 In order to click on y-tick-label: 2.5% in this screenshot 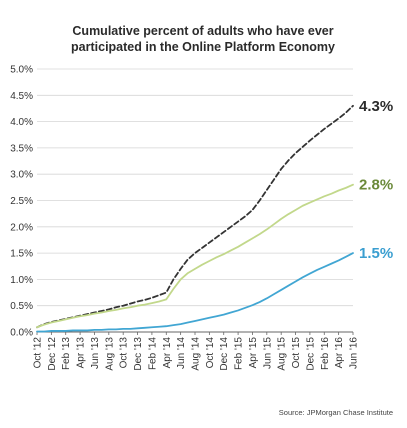, I will do `click(21, 201)`.